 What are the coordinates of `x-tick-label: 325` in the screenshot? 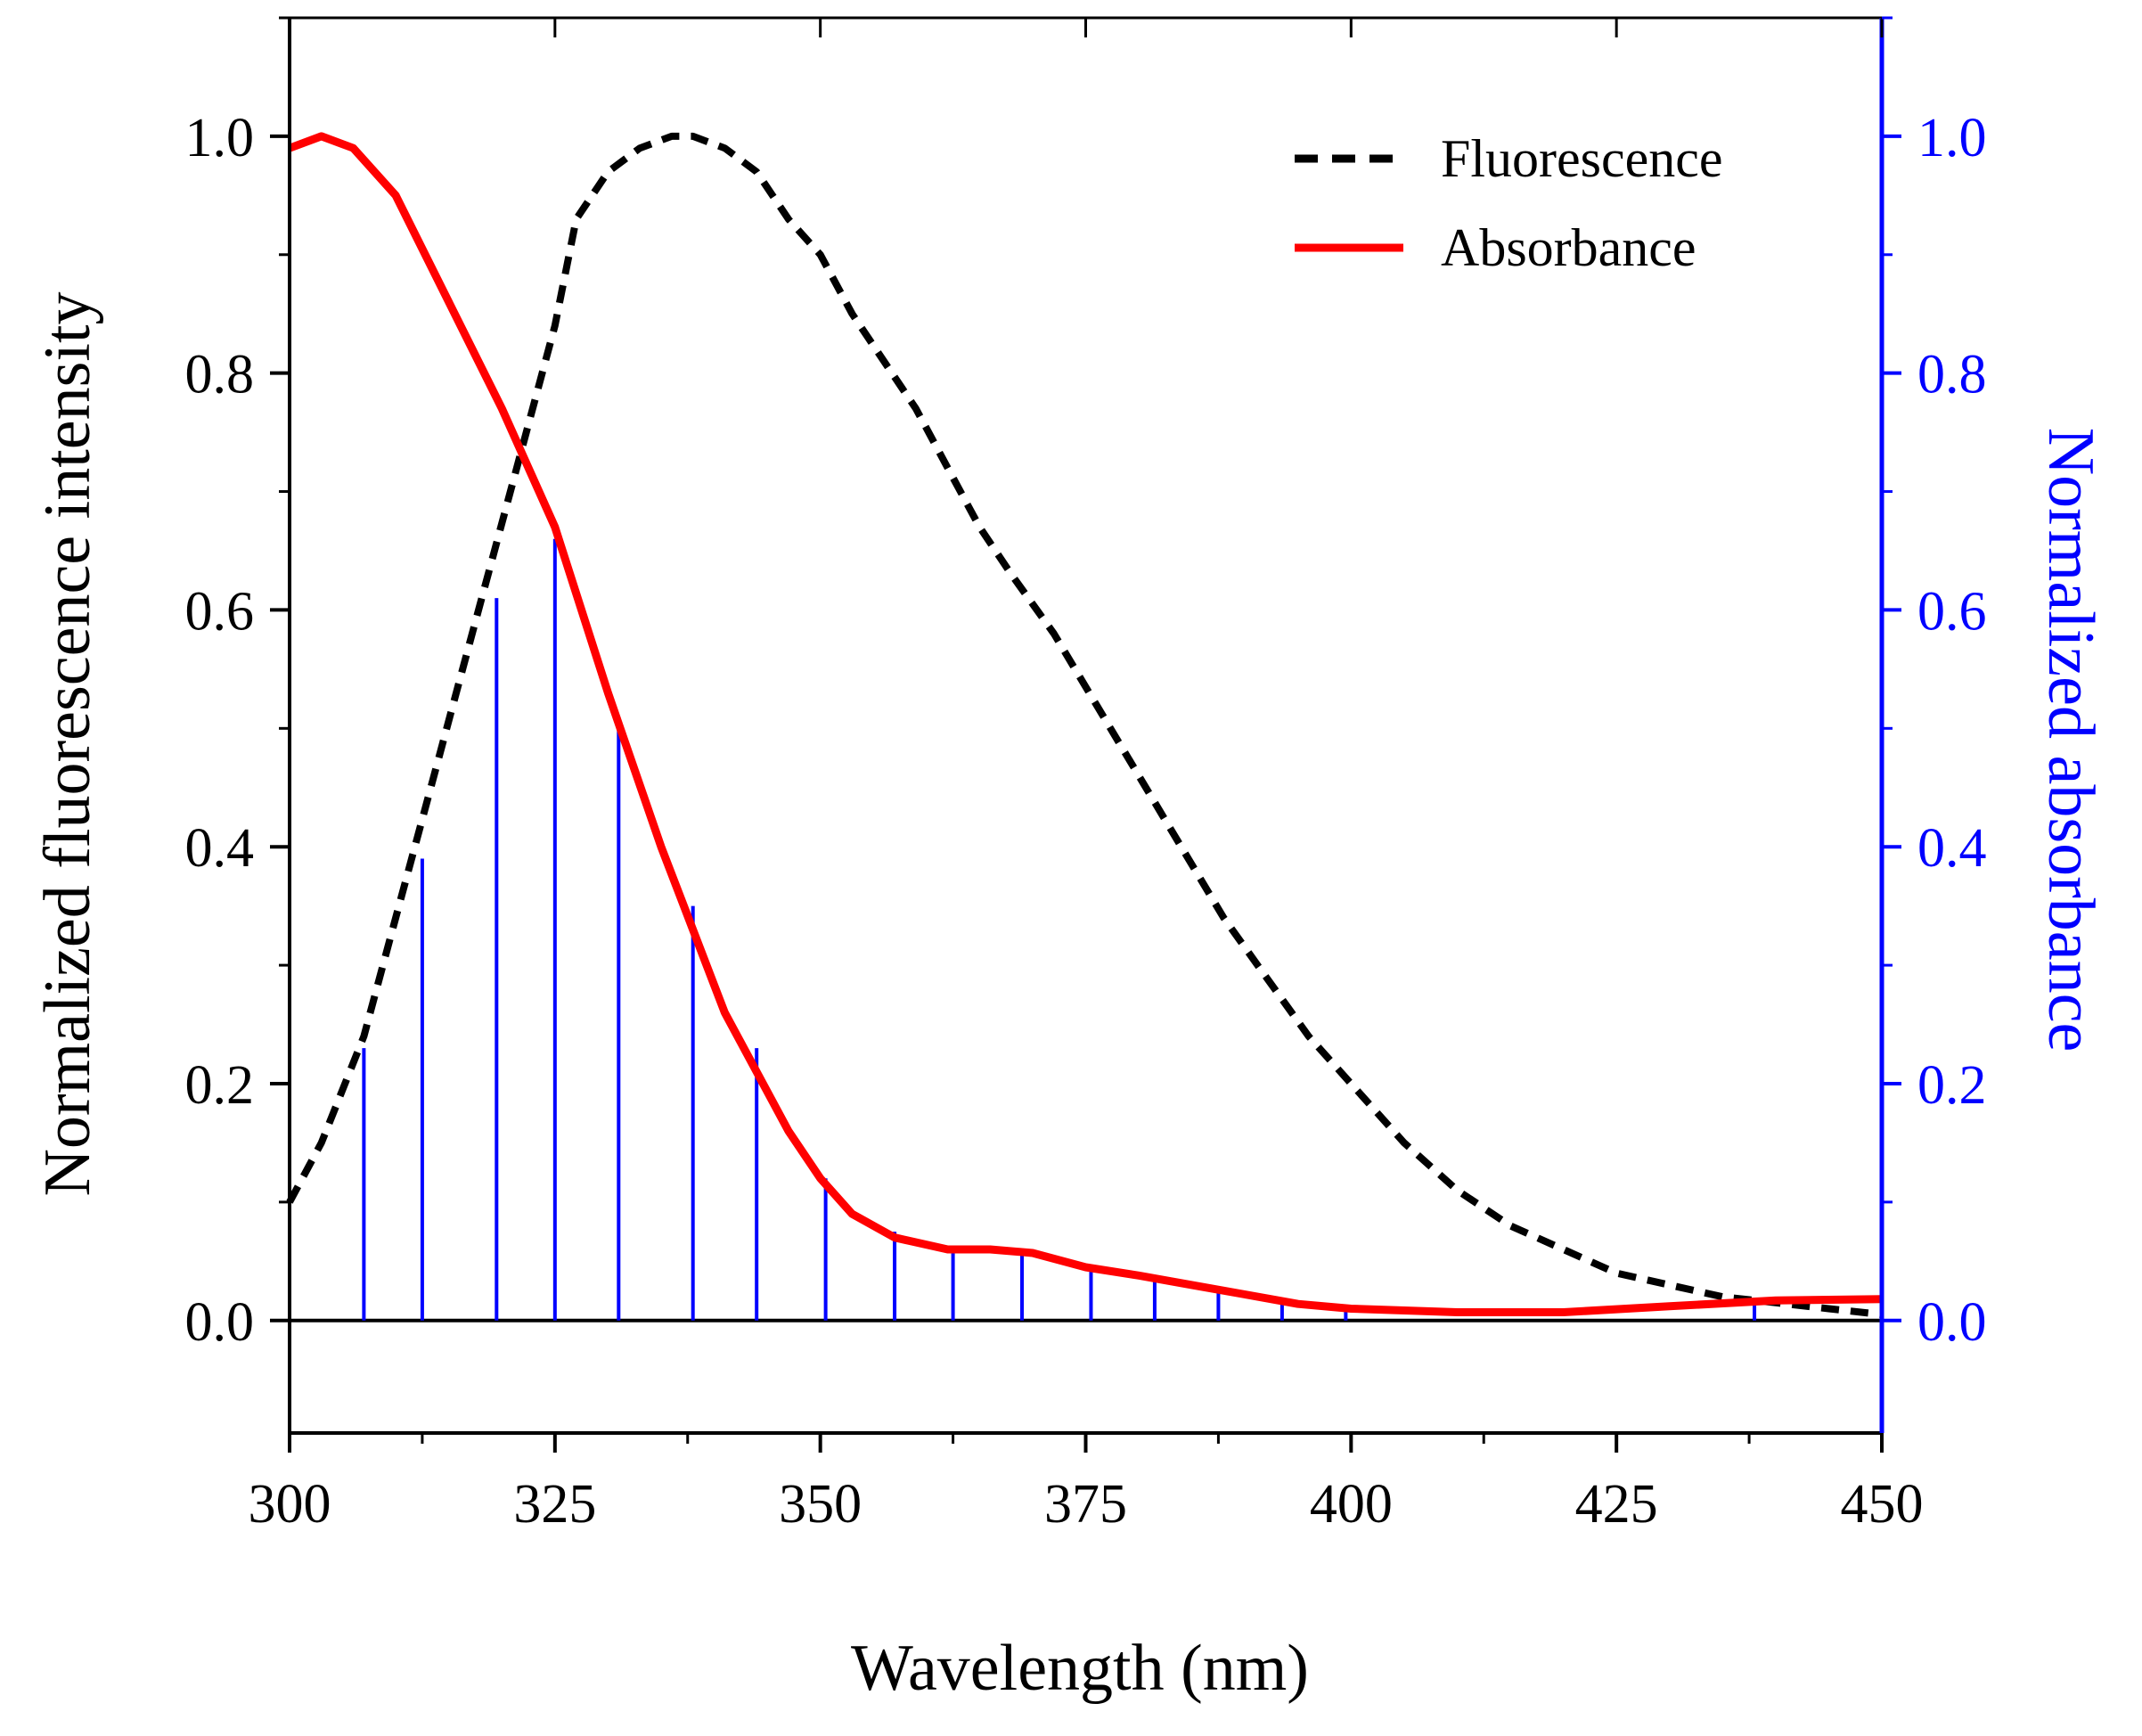 It's located at (554, 1505).